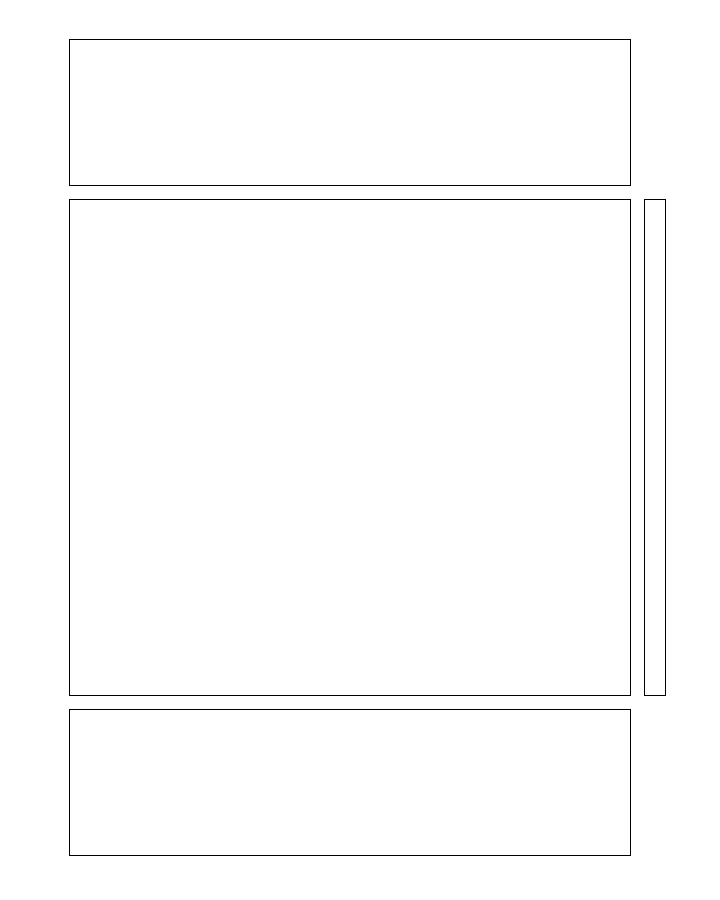  Describe the element at coordinates (655, 447) in the screenshot. I see `colorbar` at that location.